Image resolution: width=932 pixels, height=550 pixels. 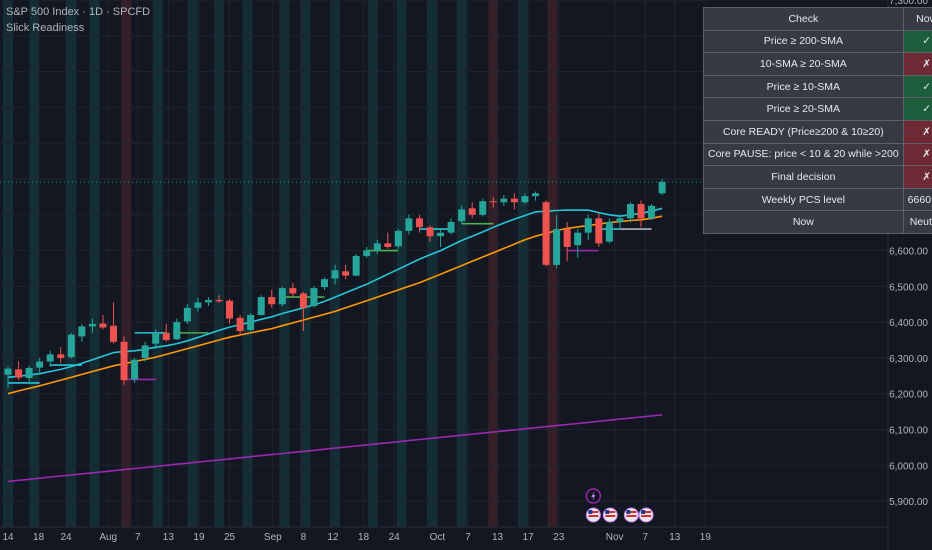 I want to click on time-axis-label: 17, so click(x=529, y=537).